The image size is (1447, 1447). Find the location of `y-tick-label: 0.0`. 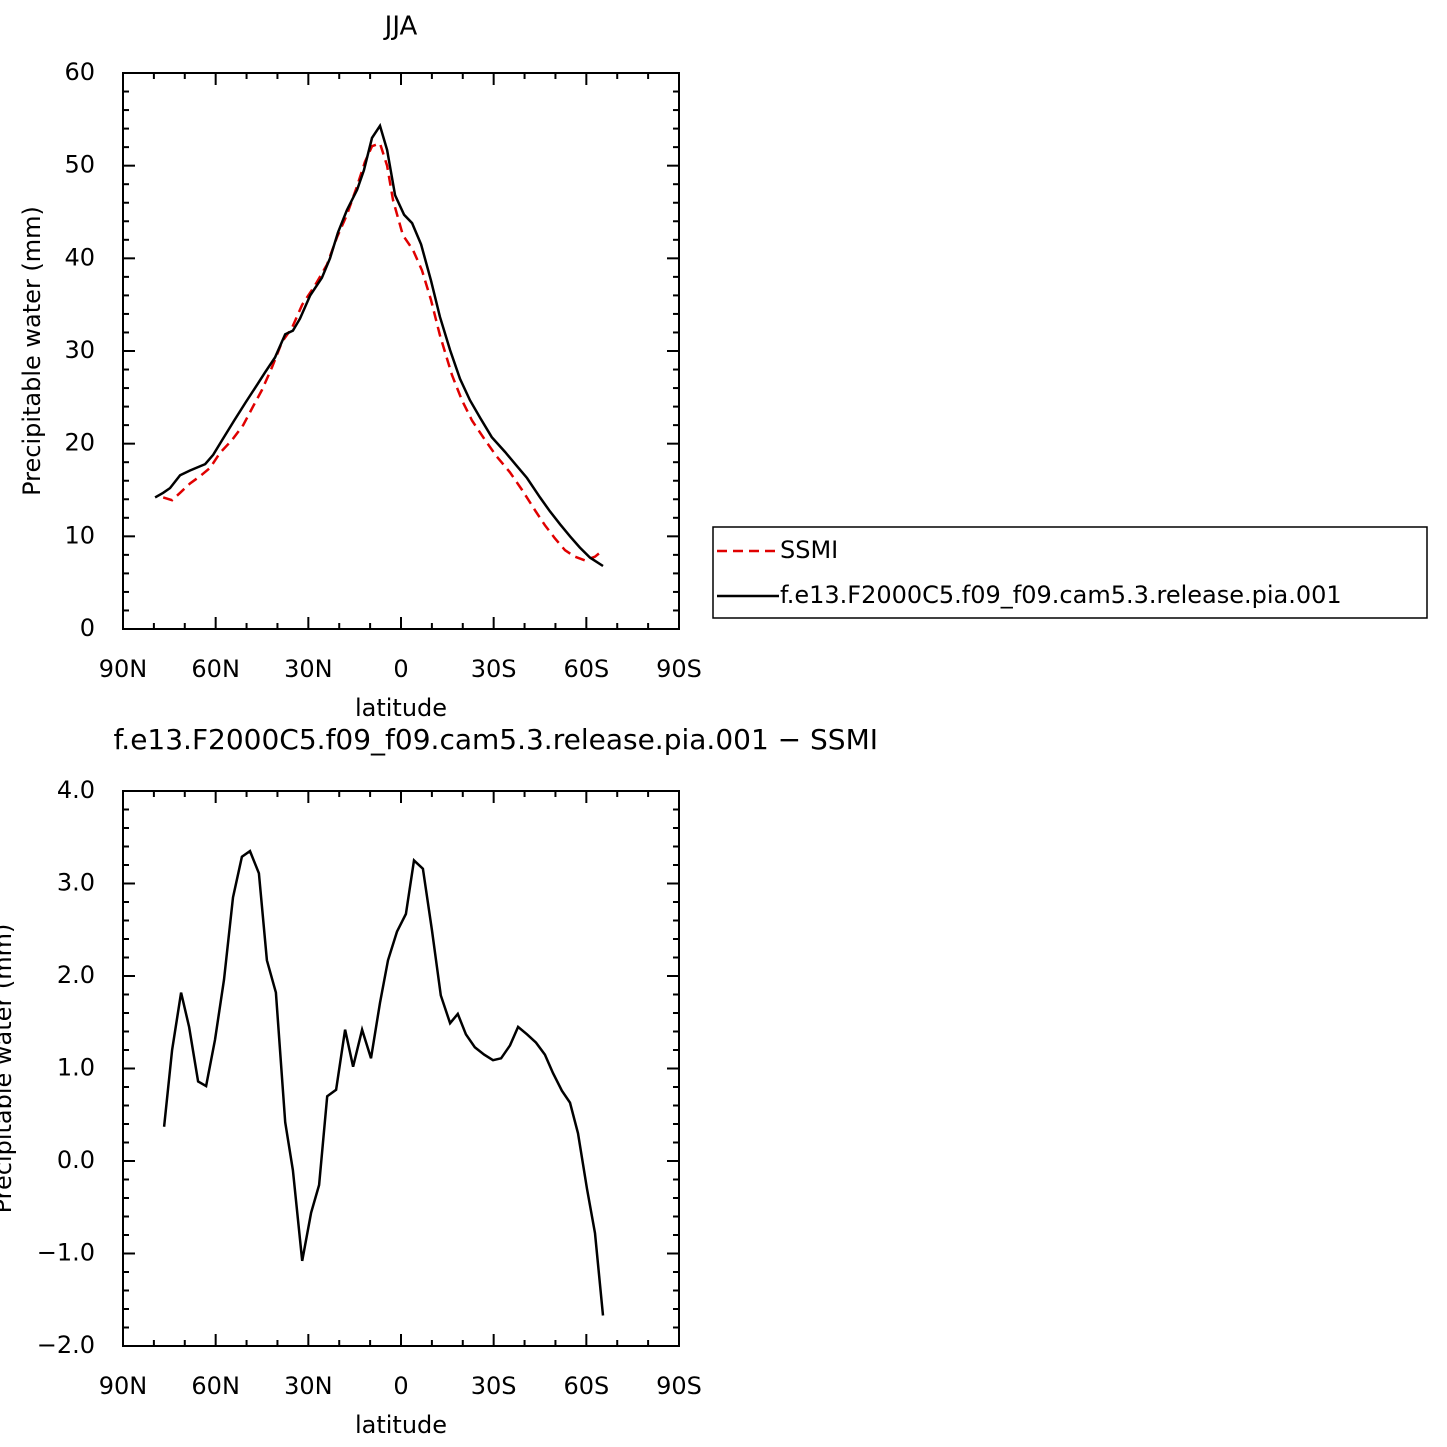

y-tick-label: 0.0 is located at coordinates (76, 1160).